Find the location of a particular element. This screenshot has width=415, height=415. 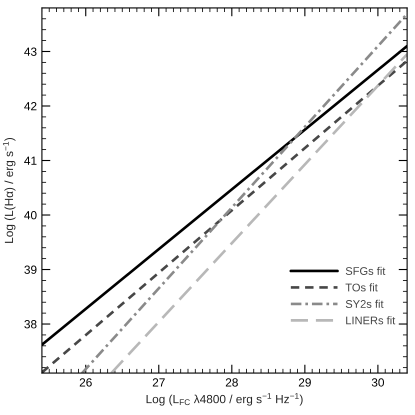

legend-label: TOs fit is located at coordinates (362, 287).